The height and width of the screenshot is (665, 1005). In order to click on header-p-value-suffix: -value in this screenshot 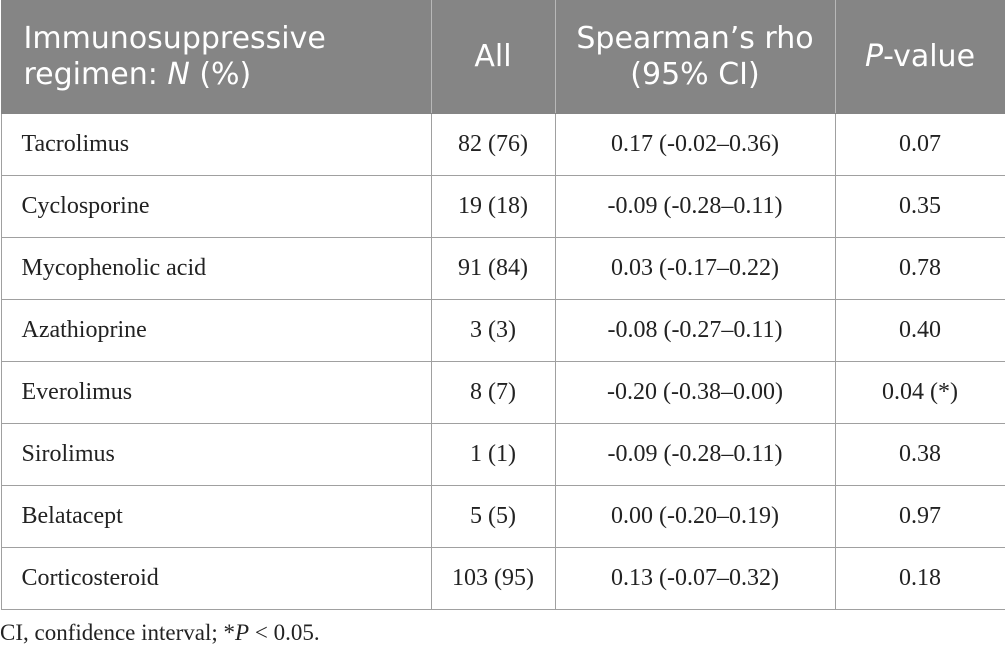, I will do `click(929, 56)`.